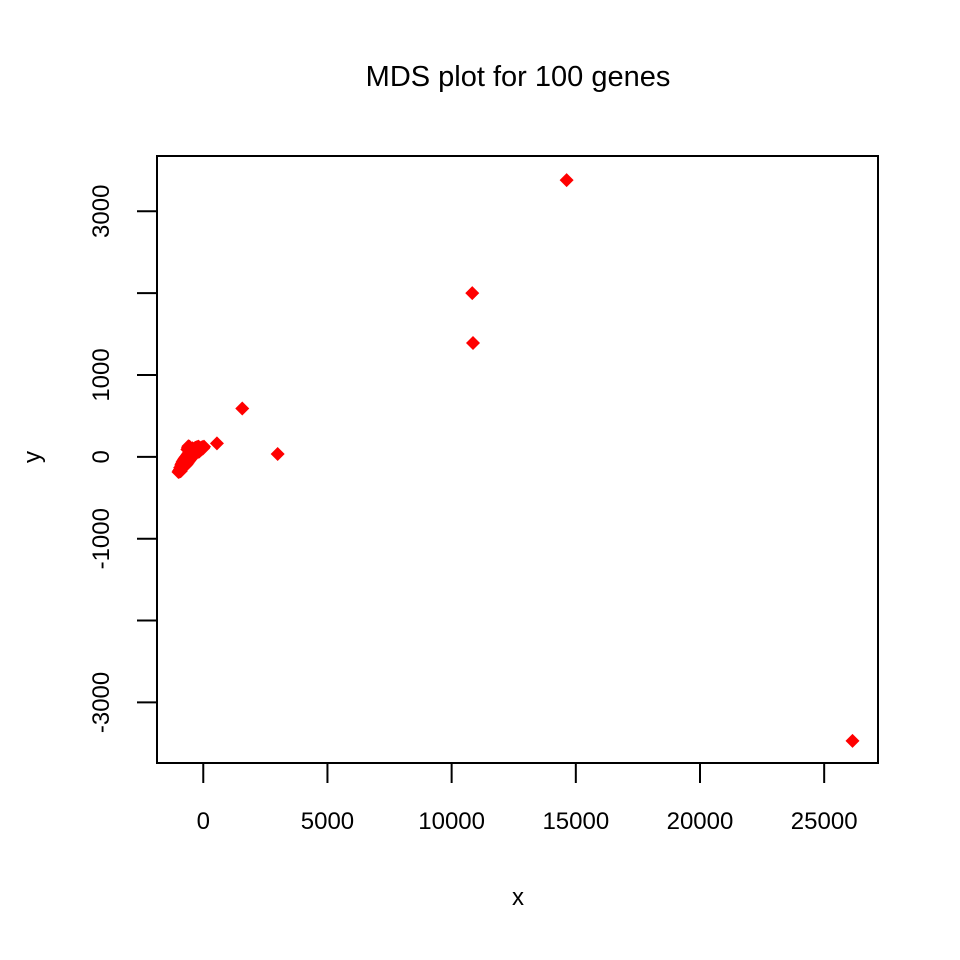 This screenshot has width=960, height=960. Describe the element at coordinates (824, 821) in the screenshot. I see `x-axis-tick-label: 25000` at that location.